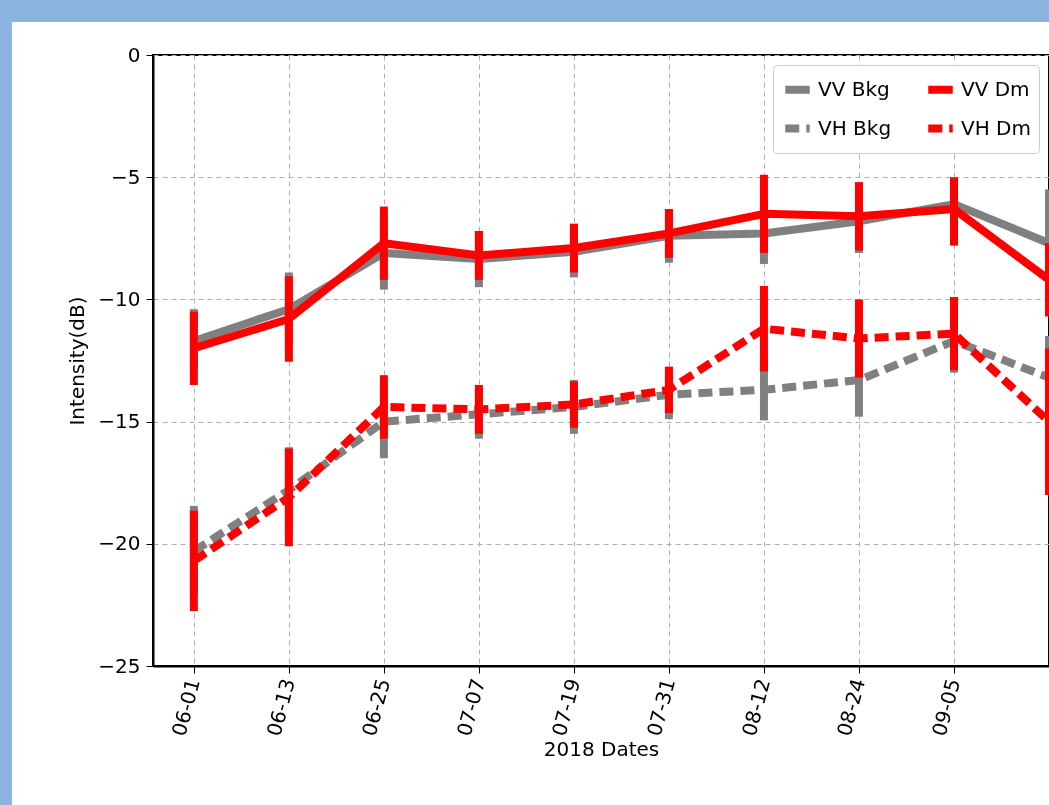 The image size is (1049, 805). I want to click on y-tick-label: −20, so click(119, 543).